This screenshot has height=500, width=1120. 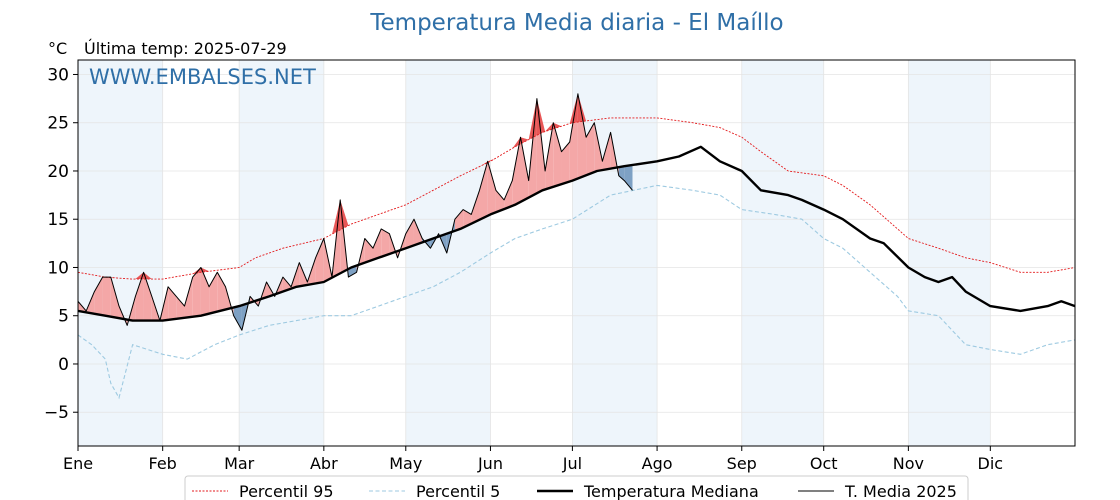 I want to click on month-shade-sep, so click(x=782, y=253).